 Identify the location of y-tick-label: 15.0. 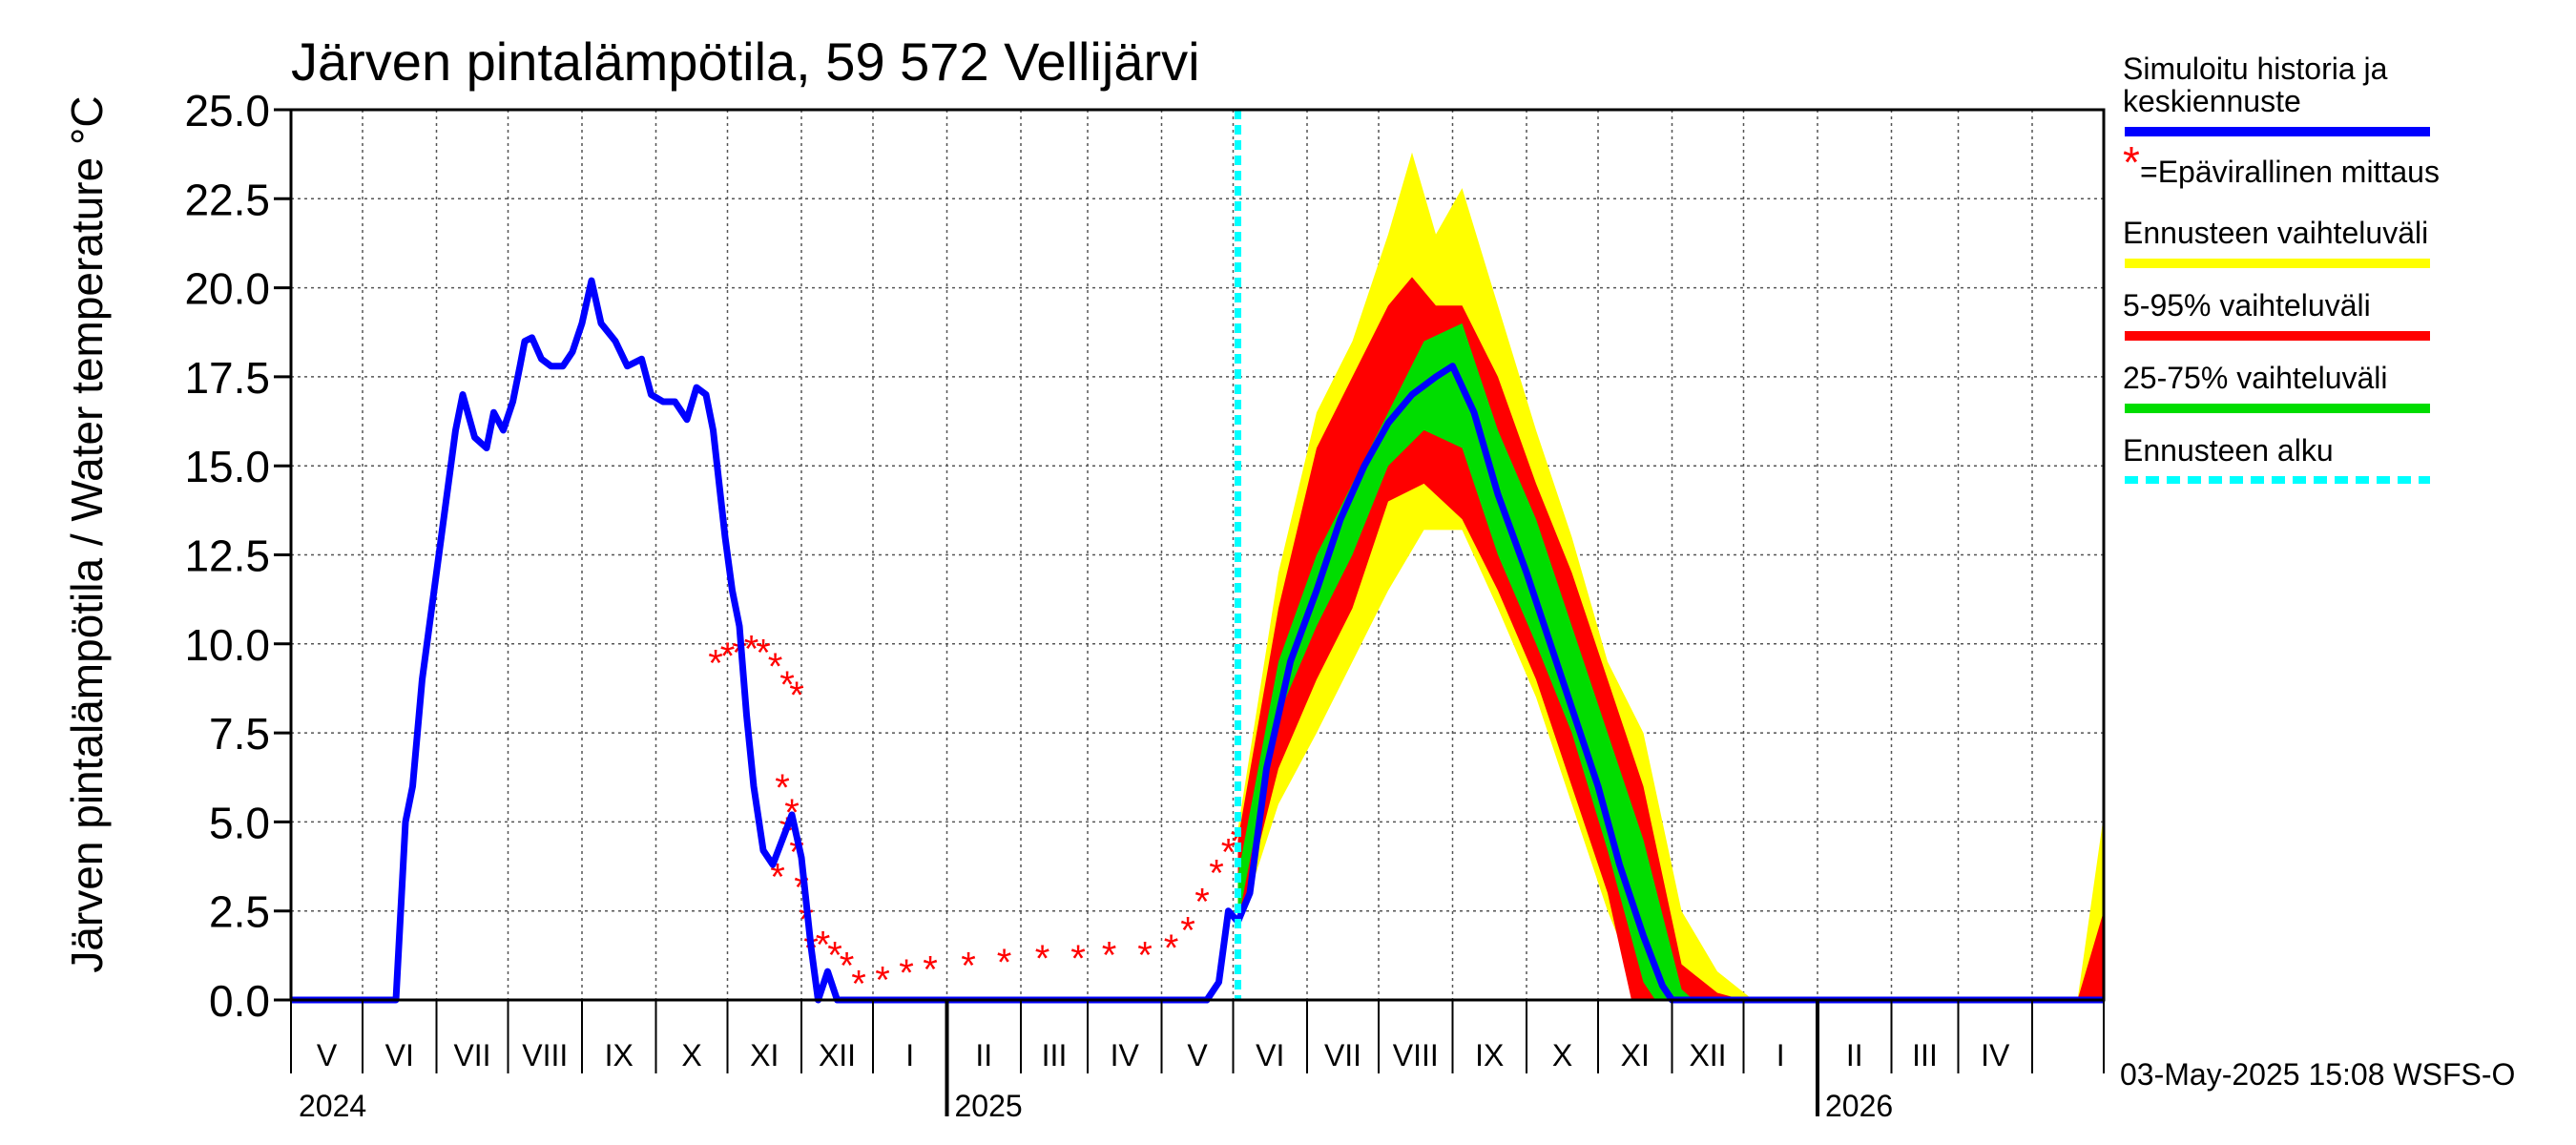
(227, 467).